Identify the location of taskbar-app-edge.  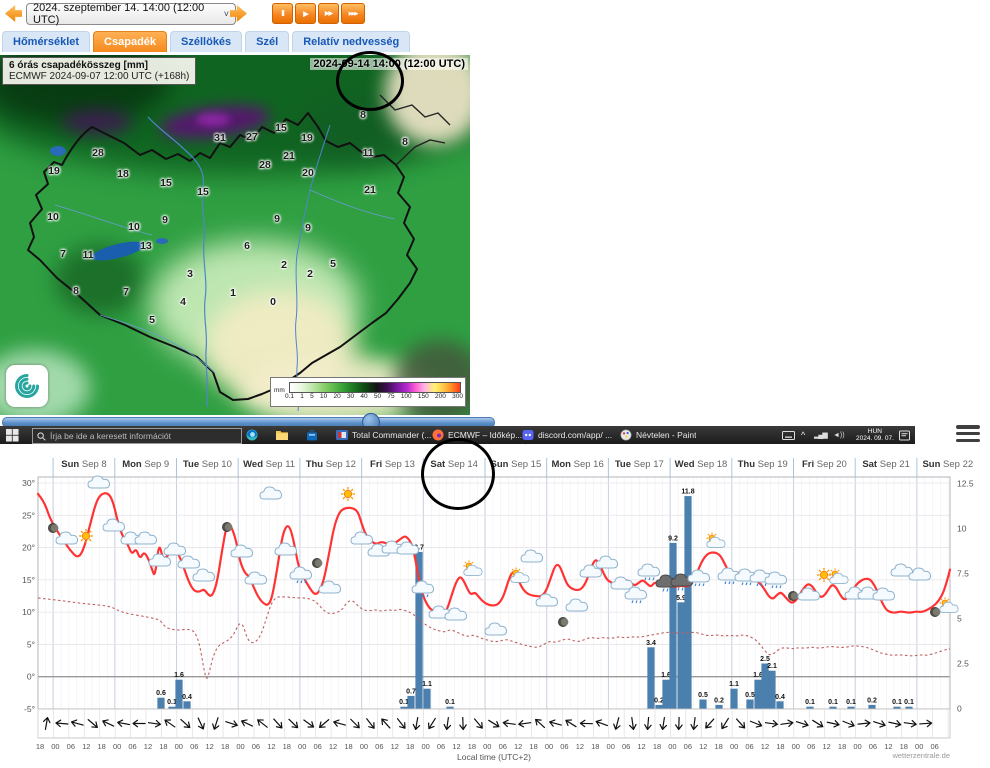
(252, 435).